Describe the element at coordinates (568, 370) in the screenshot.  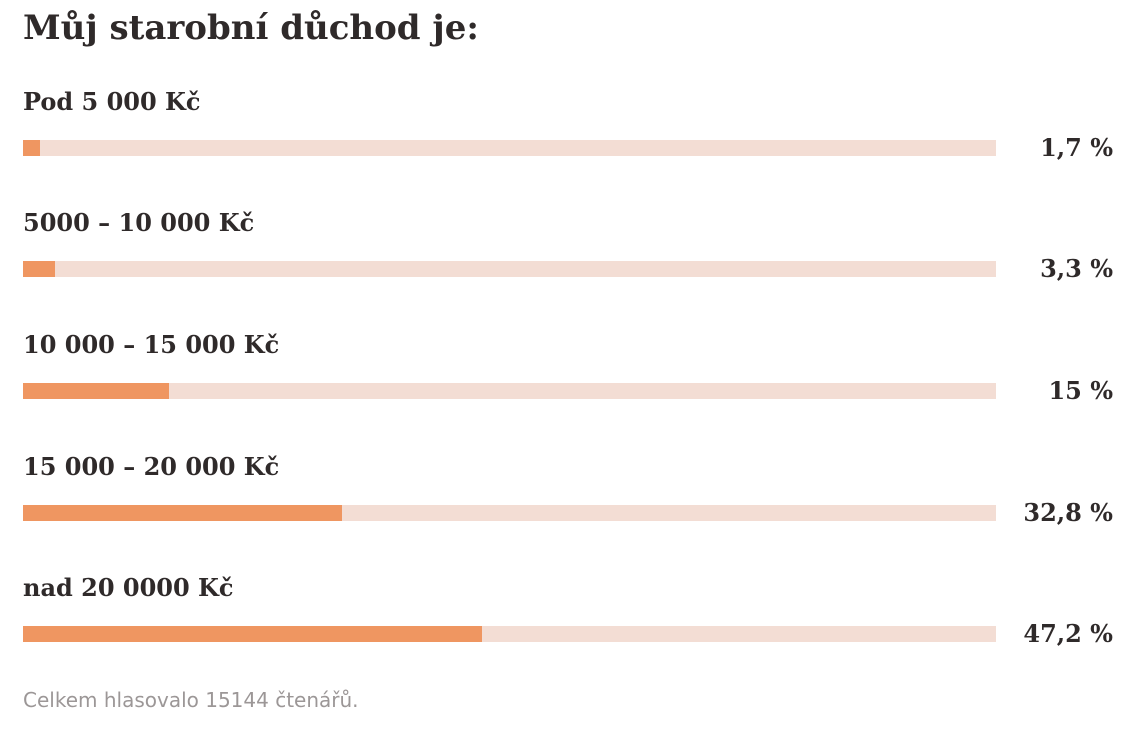
I see `poll-option-3: 10 000 – 15 000 Kč 15 %` at that location.